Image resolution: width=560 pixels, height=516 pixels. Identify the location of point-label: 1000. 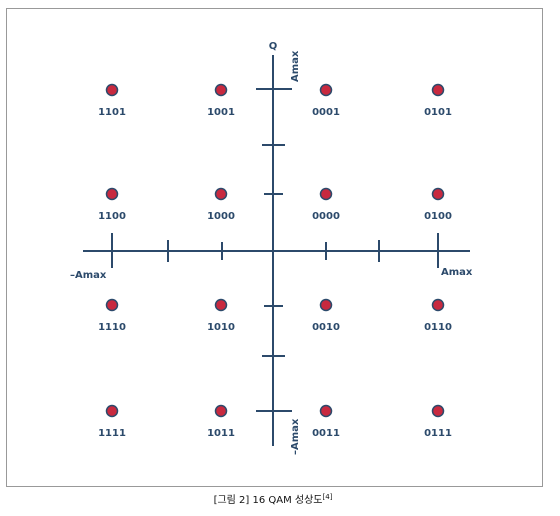
(221, 216).